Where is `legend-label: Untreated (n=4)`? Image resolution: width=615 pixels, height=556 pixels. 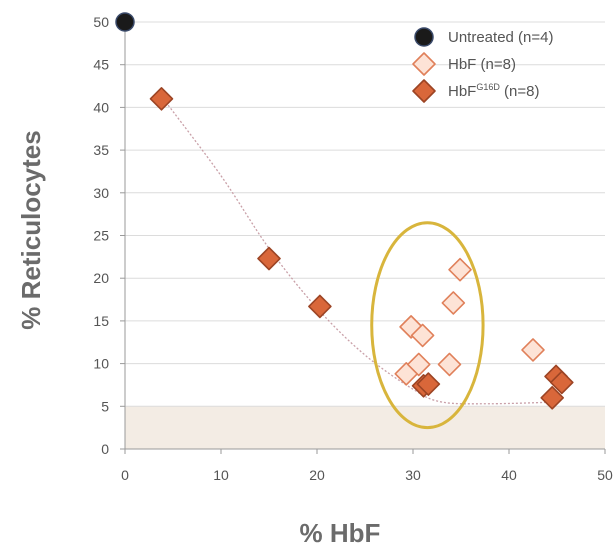 legend-label: Untreated (n=4) is located at coordinates (500, 37).